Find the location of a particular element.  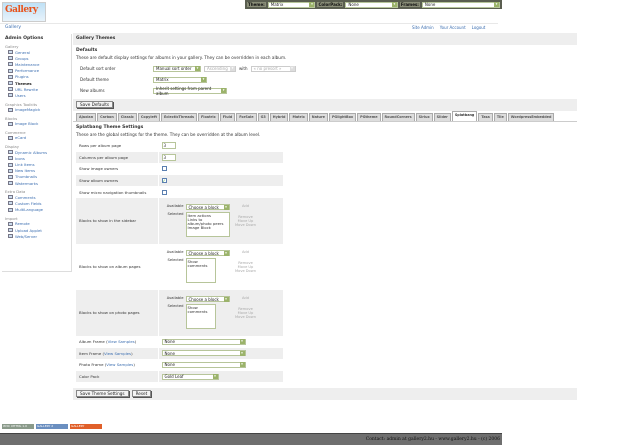

chevron-down-icon: ▾ is located at coordinates (226, 299).